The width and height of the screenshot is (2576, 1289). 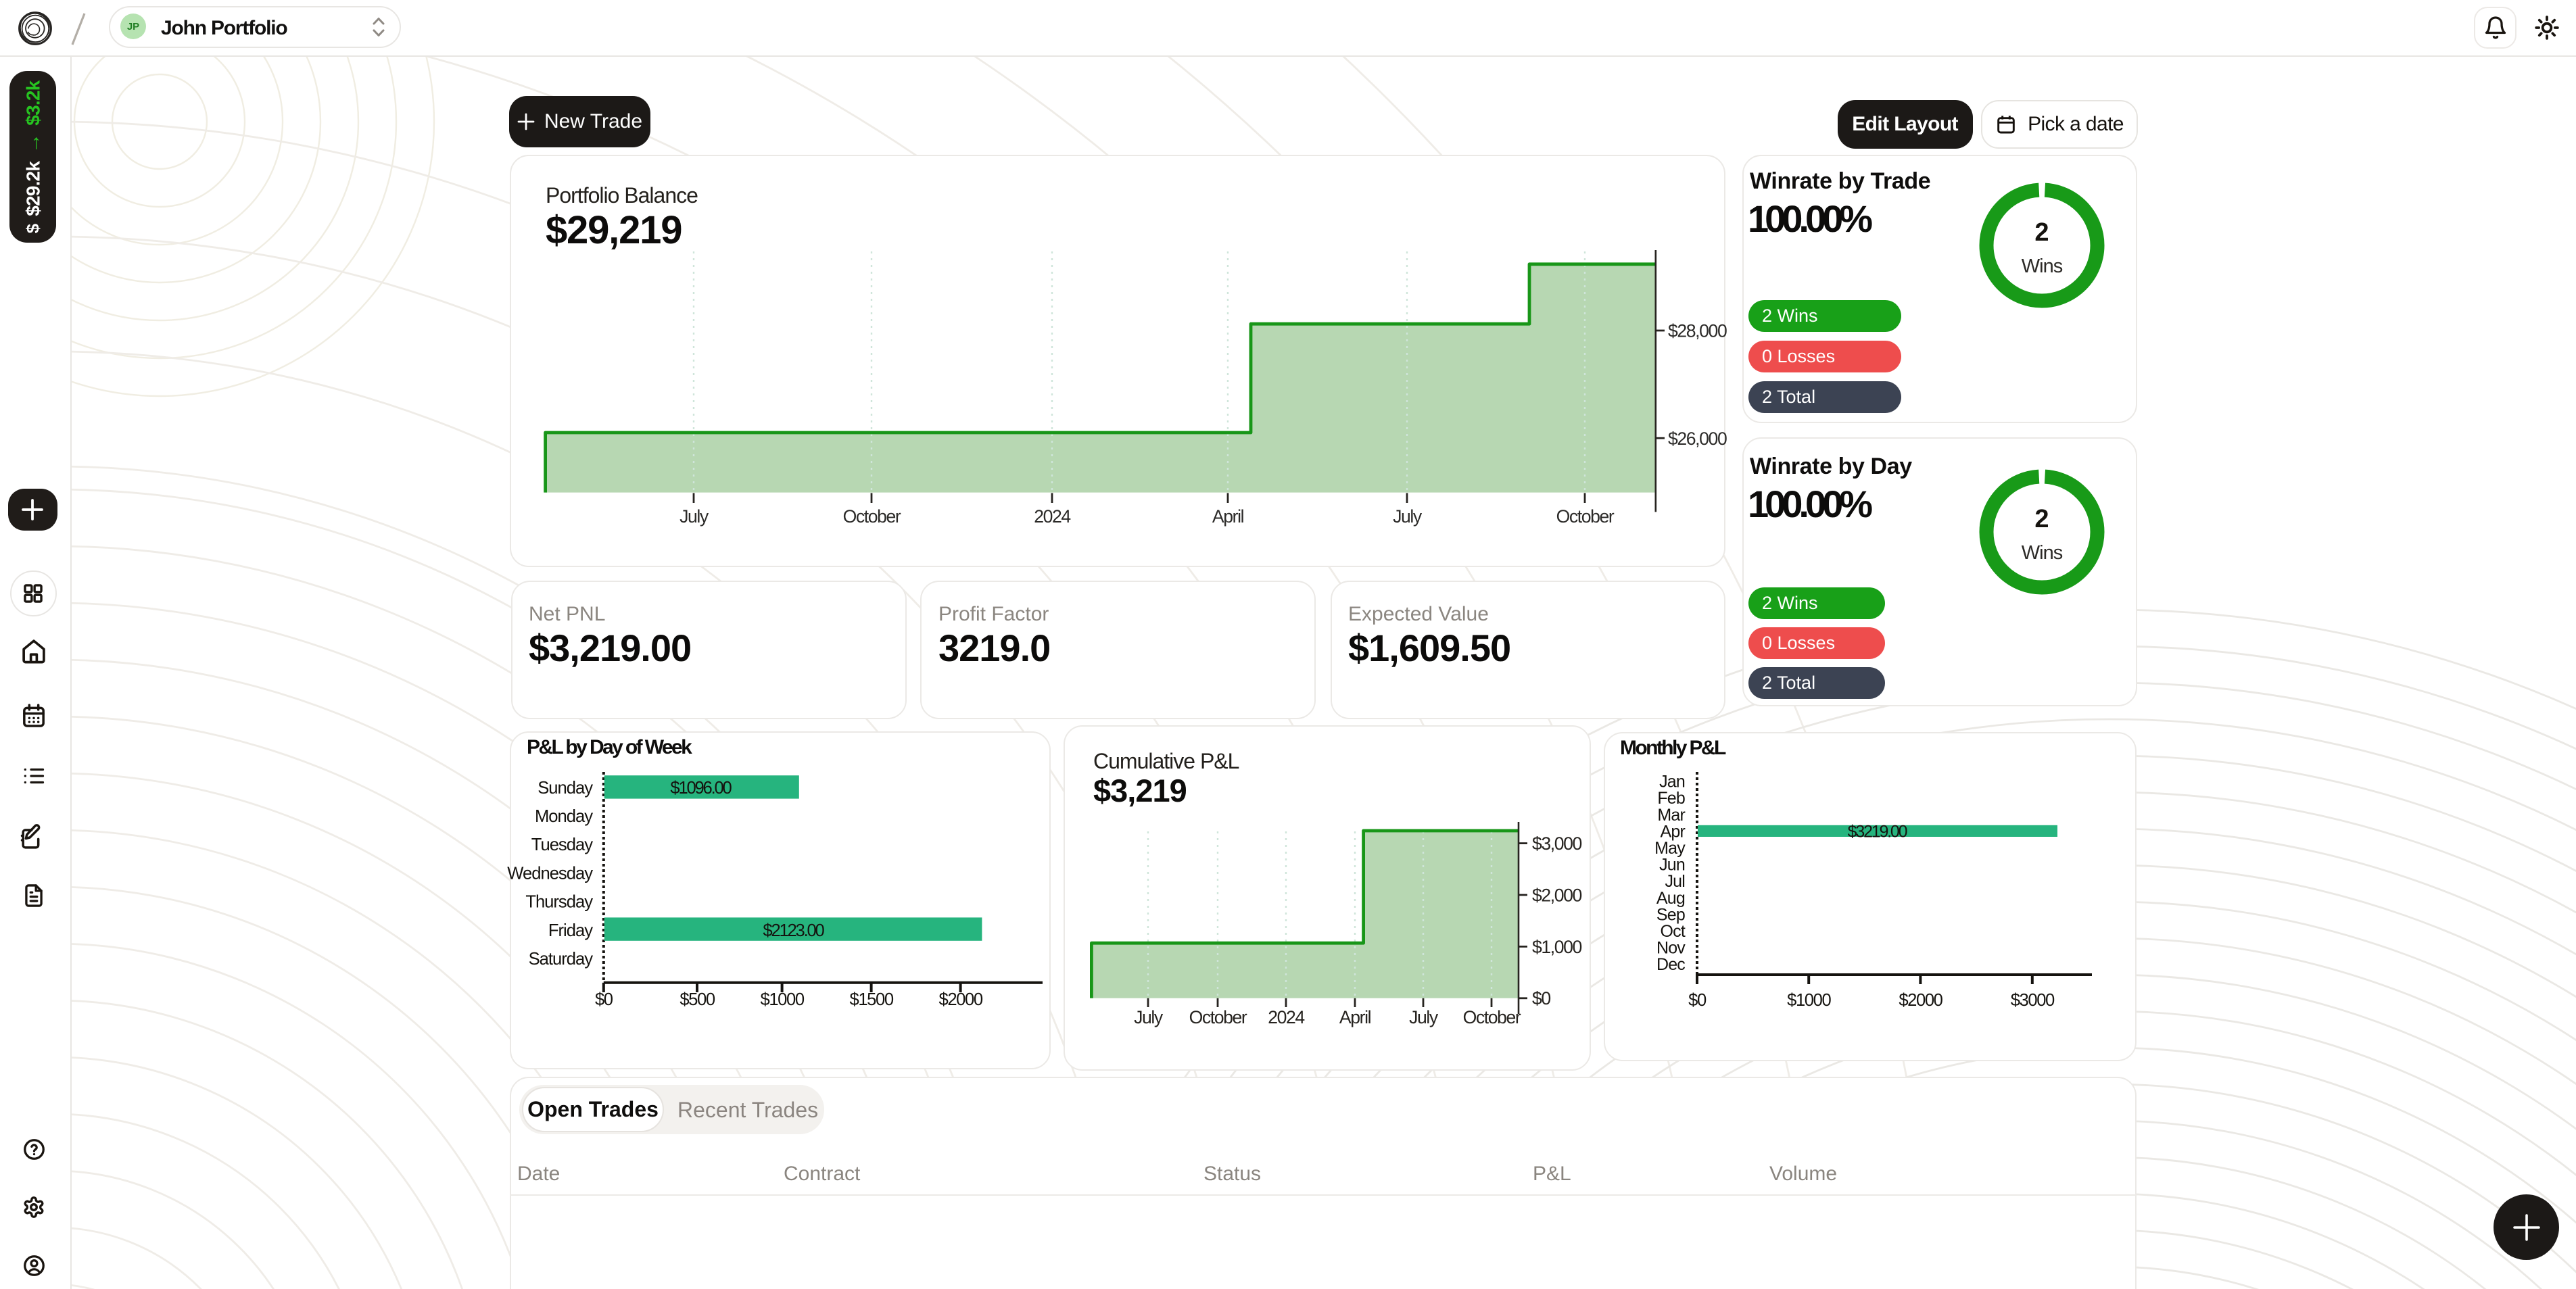 What do you see at coordinates (1672, 831) in the screenshot?
I see `svg-text: Apr` at bounding box center [1672, 831].